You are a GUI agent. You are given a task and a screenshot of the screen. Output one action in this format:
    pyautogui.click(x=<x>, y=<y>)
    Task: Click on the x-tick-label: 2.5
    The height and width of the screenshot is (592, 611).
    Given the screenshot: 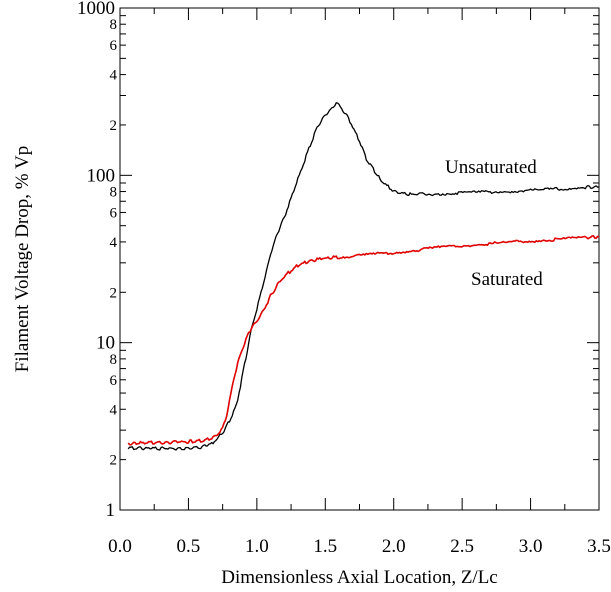 What is the action you would take?
    pyautogui.click(x=462, y=546)
    